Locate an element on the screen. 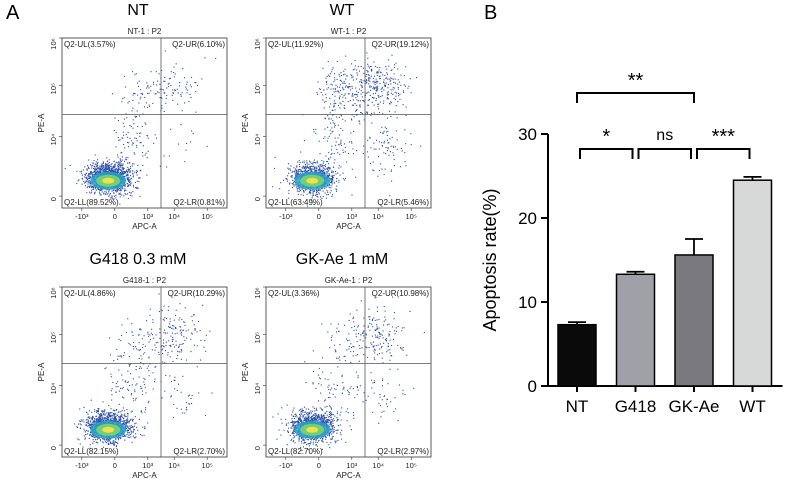 Image resolution: width=796 pixels, height=489 pixels. y-tick-label: 20 is located at coordinates (527, 218).